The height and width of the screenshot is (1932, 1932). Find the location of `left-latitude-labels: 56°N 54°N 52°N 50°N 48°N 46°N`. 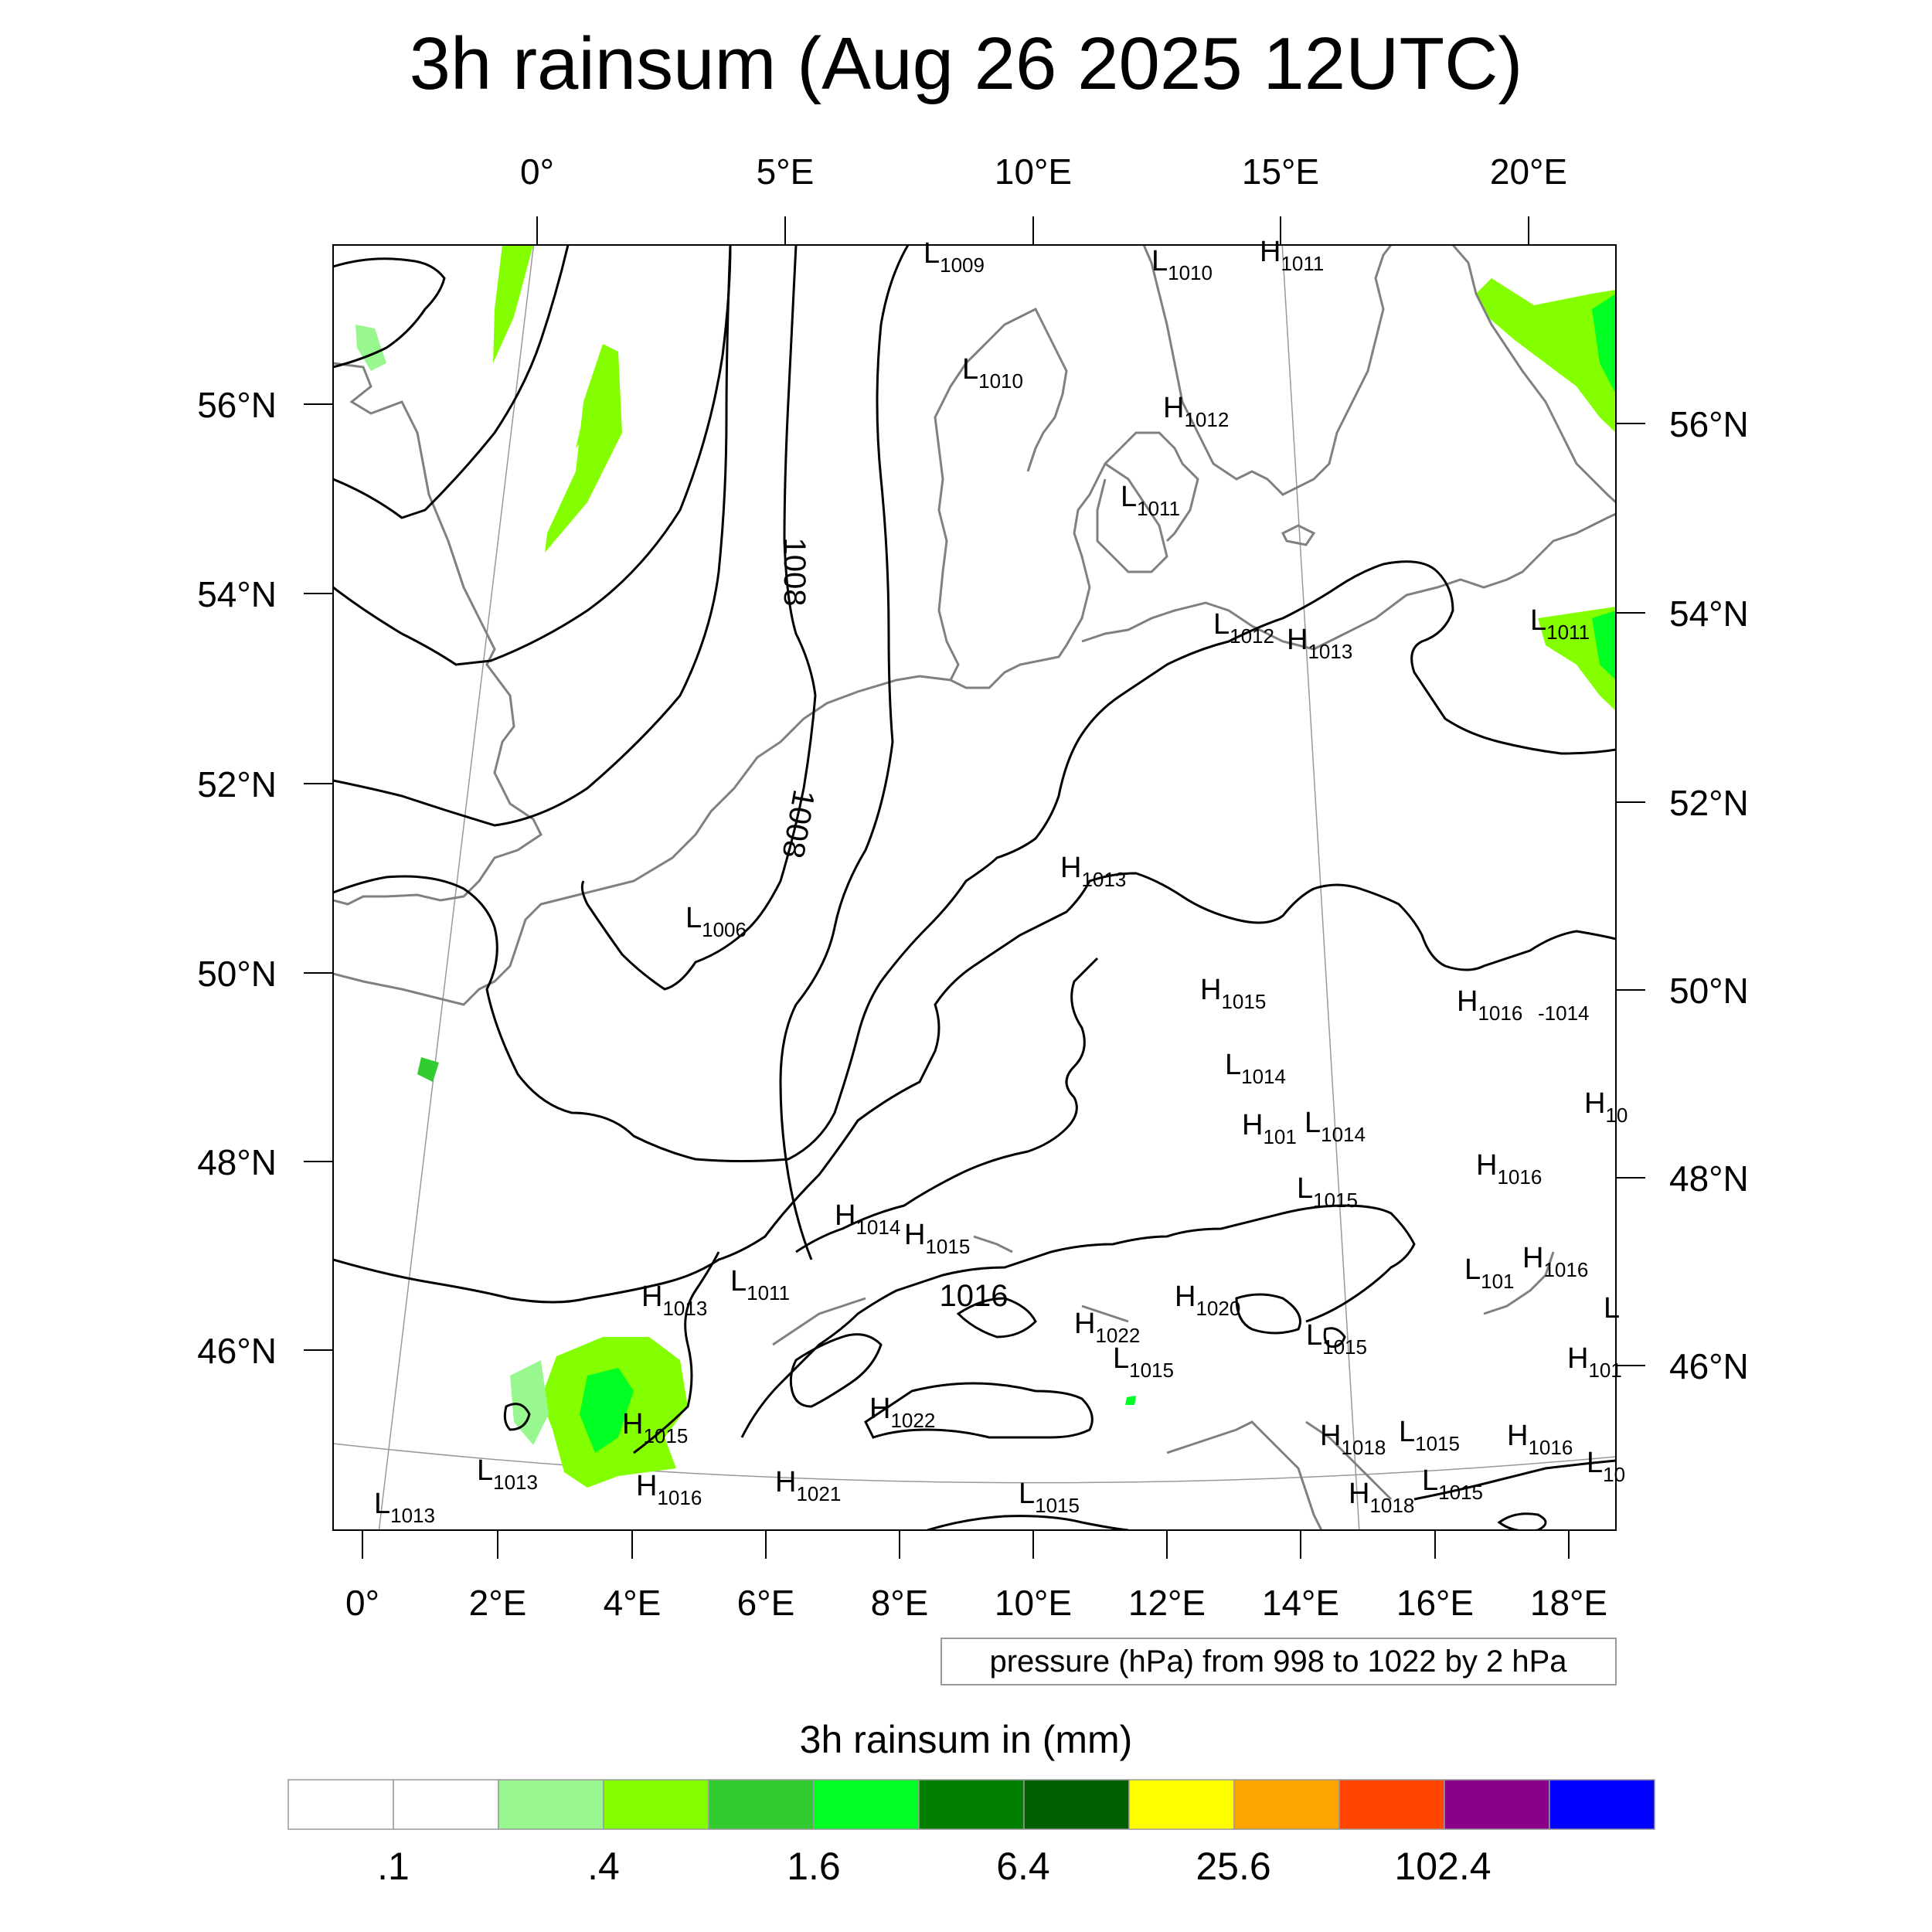

left-latitude-labels: 56°N 54°N 52°N 50°N 48°N 46°N is located at coordinates (237, 878).